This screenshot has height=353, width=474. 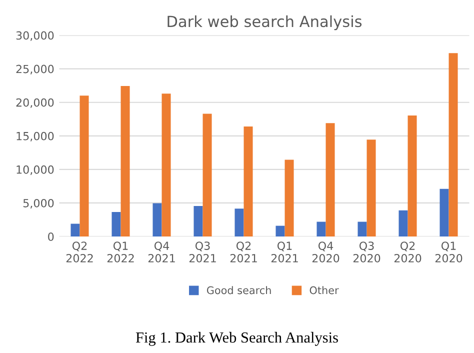 I want to click on chart-title: Dark web search Analysis, so click(x=265, y=22).